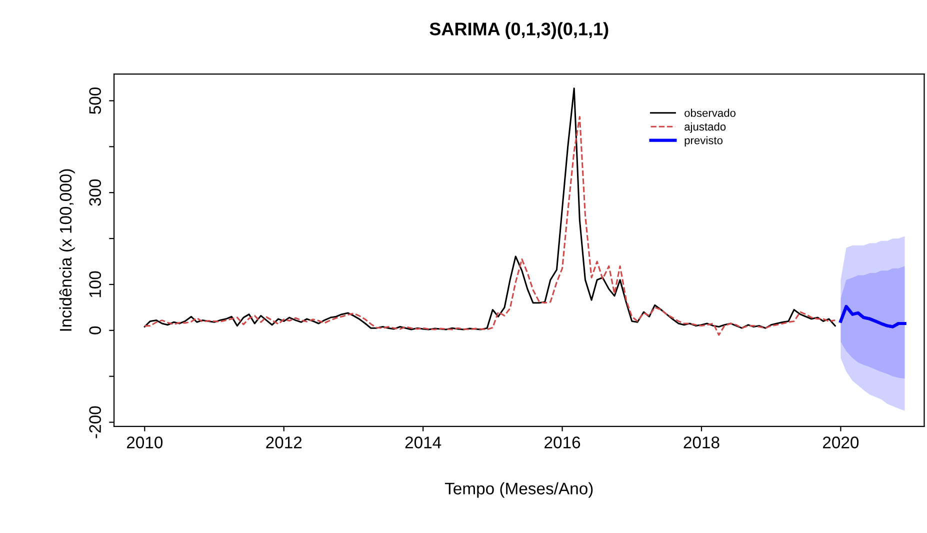 The image size is (927, 533). I want to click on x-tick-label: 2012, so click(284, 442).